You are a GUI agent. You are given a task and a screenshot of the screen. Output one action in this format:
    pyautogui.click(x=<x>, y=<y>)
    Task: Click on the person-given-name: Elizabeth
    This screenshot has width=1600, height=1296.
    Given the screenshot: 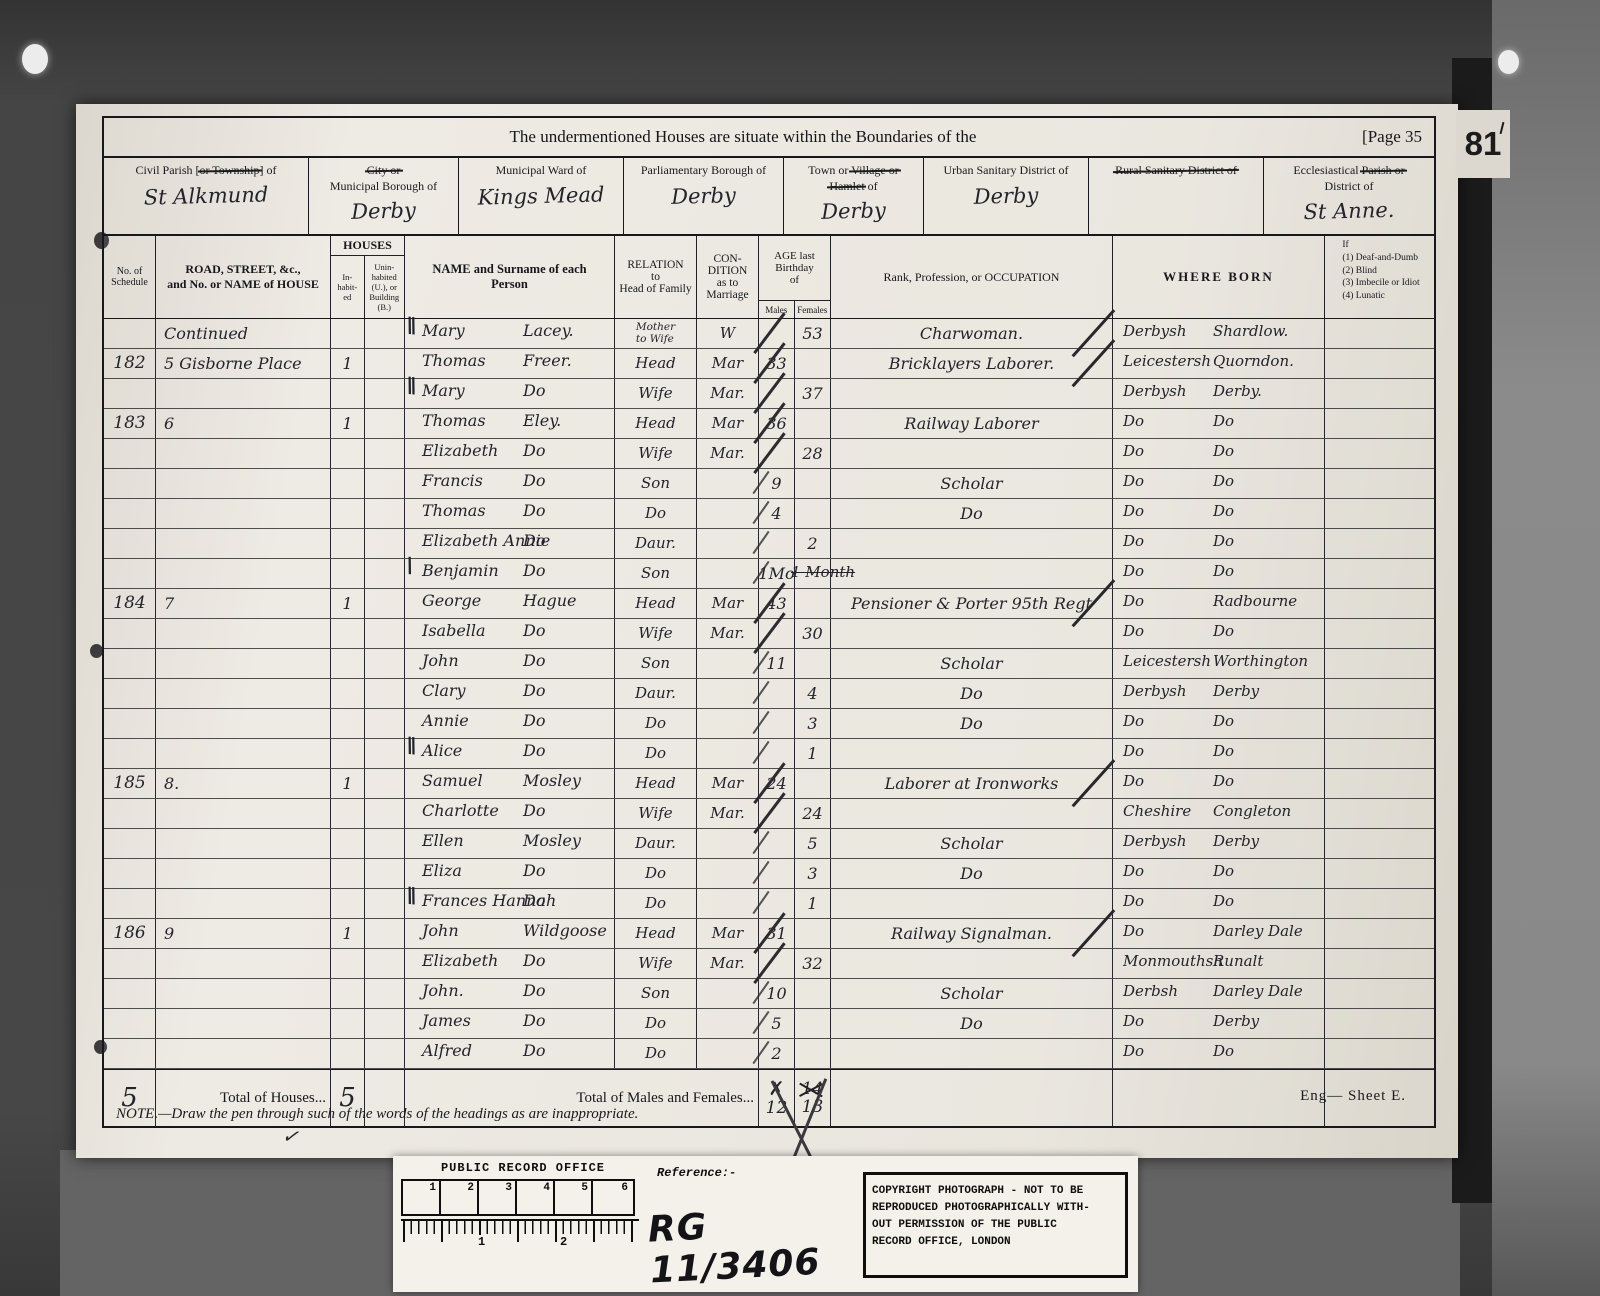 What is the action you would take?
    pyautogui.click(x=460, y=960)
    